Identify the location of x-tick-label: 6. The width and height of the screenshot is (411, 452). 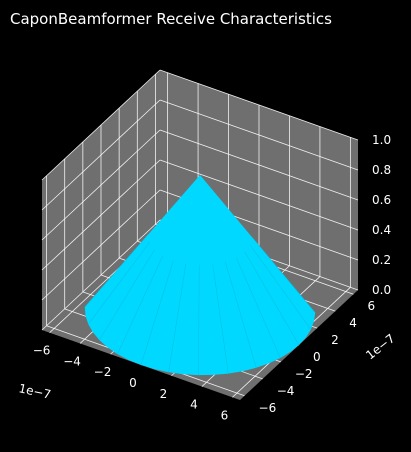
(225, 415).